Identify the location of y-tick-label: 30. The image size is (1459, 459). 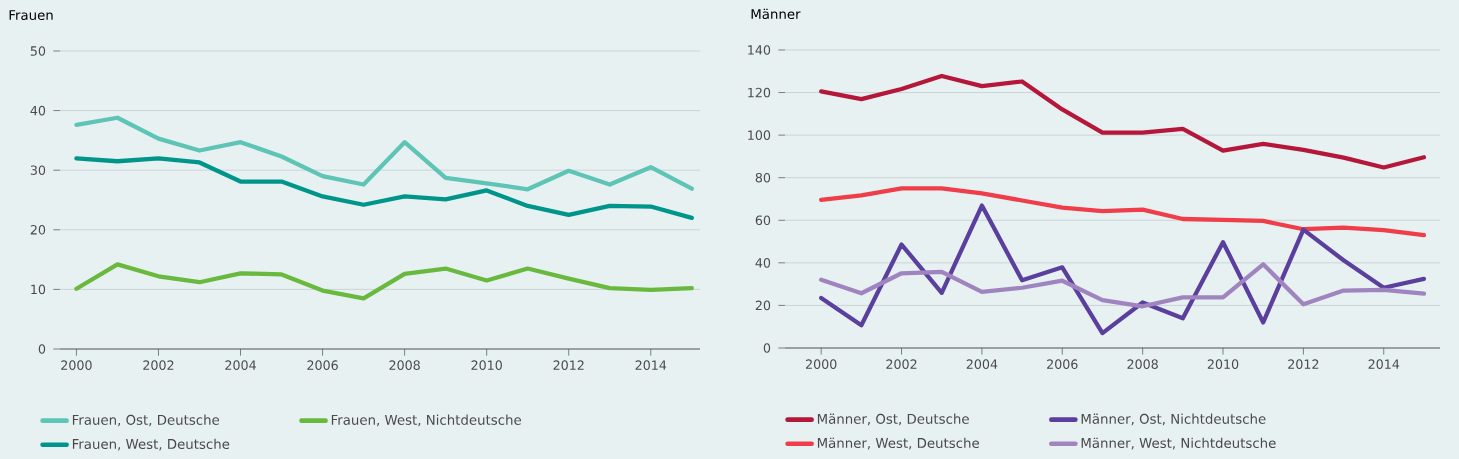
(38, 170).